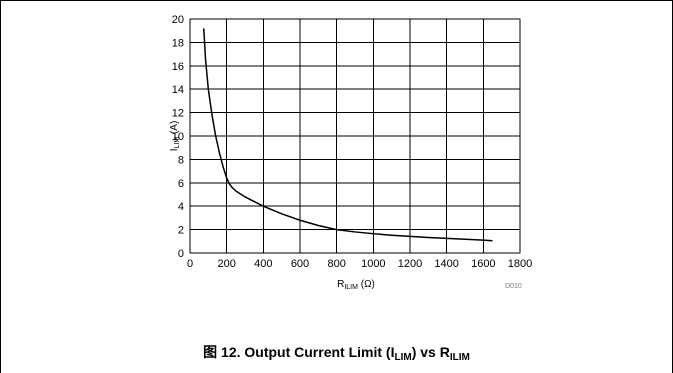  What do you see at coordinates (336, 264) in the screenshot?
I see `x-tick-label: 800` at bounding box center [336, 264].